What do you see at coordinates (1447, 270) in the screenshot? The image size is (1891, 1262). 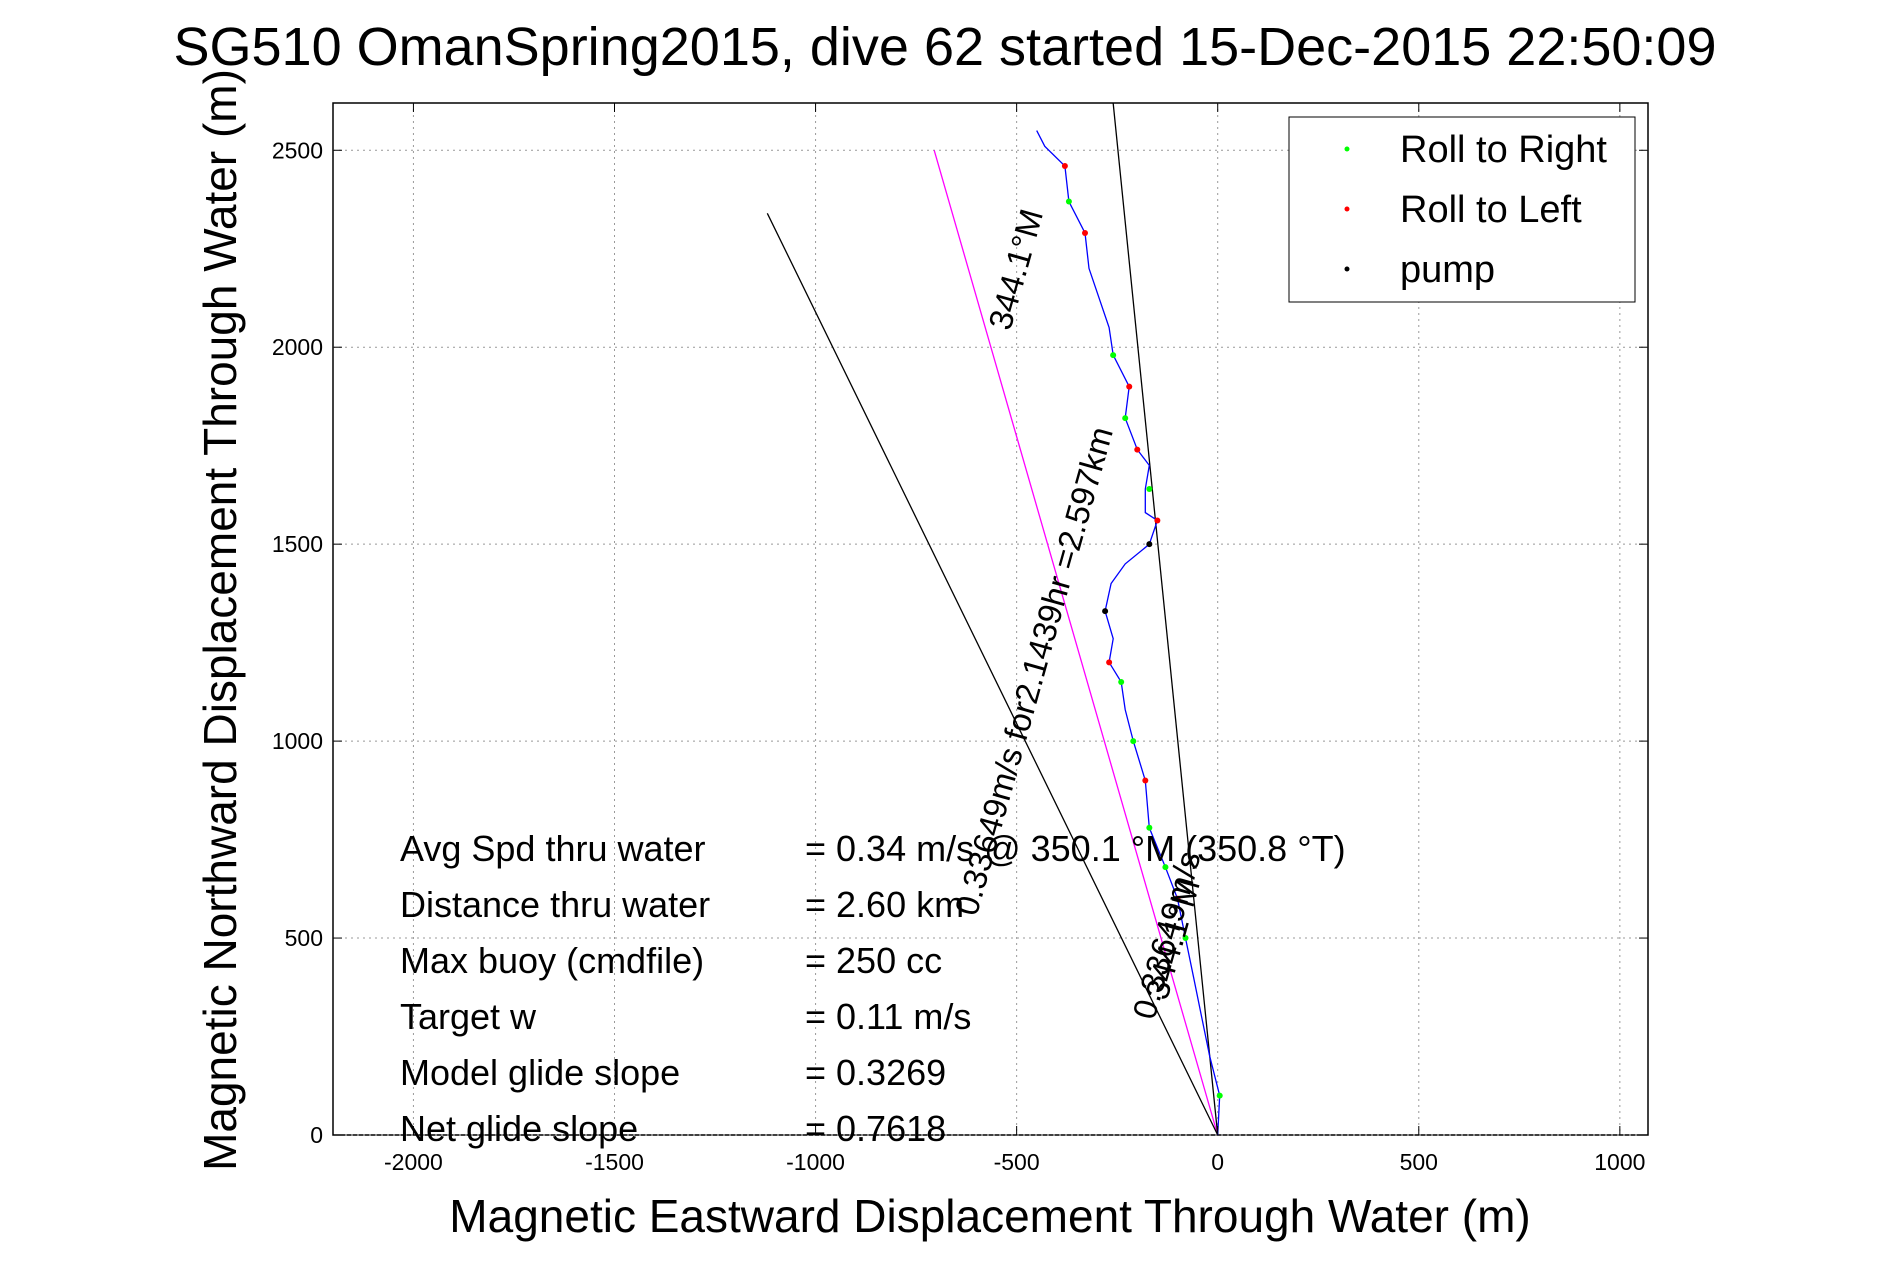 I see `legend-label: pump` at bounding box center [1447, 270].